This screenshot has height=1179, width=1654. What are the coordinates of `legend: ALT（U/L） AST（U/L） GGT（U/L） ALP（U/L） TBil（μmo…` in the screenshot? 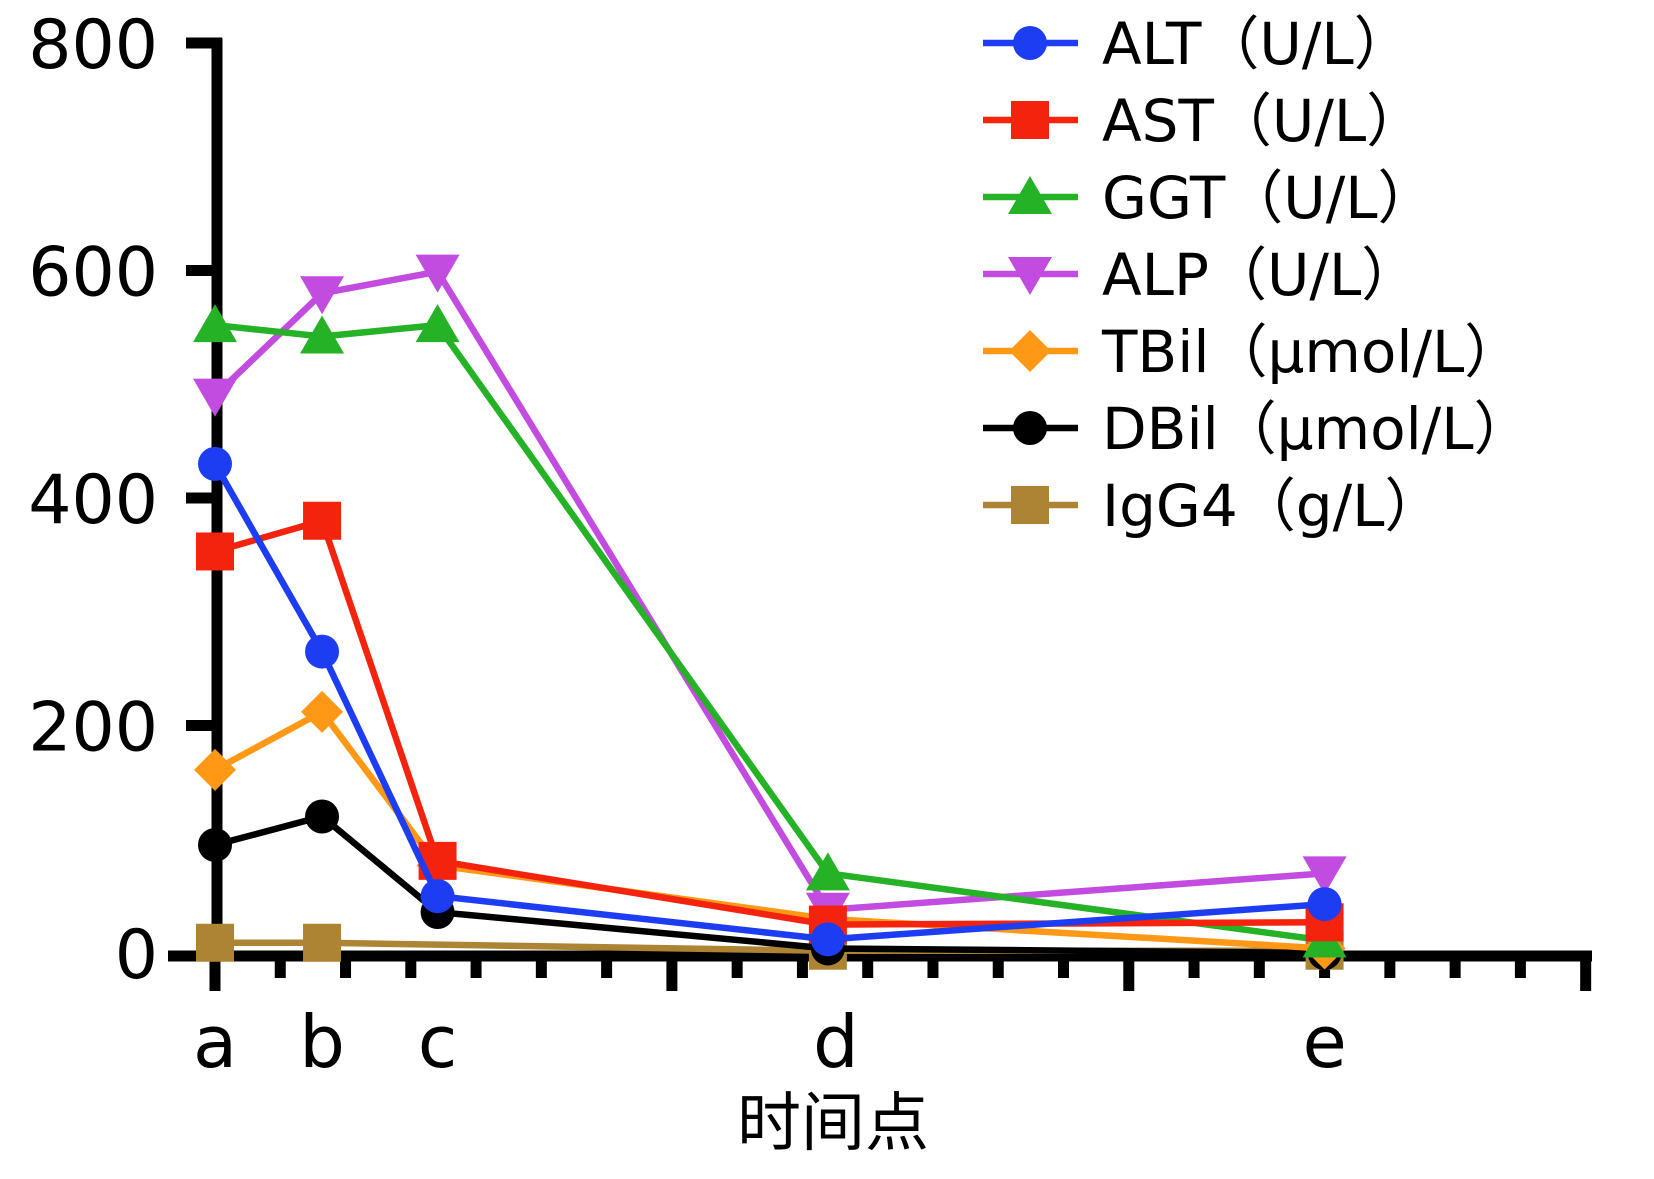 It's located at (1257, 275).